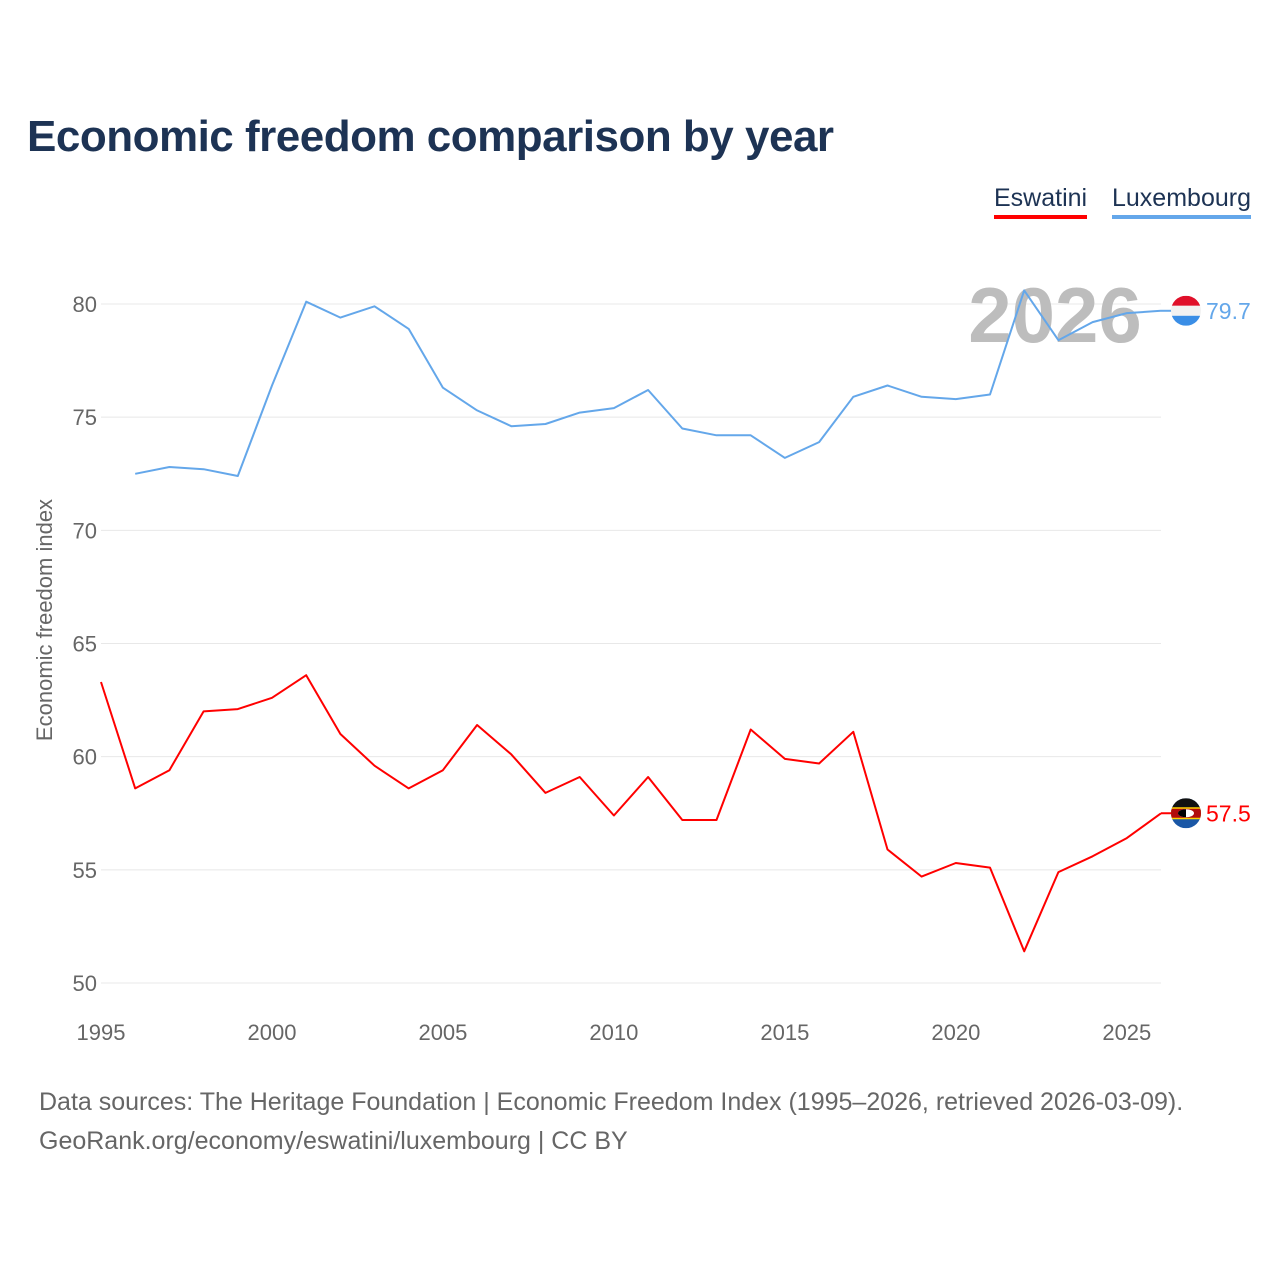  Describe the element at coordinates (85, 530) in the screenshot. I see `y-tick-label: 70` at that location.